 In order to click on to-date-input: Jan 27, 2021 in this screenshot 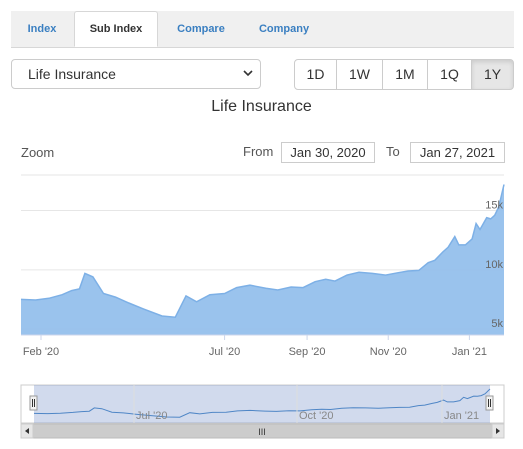, I will do `click(457, 152)`.